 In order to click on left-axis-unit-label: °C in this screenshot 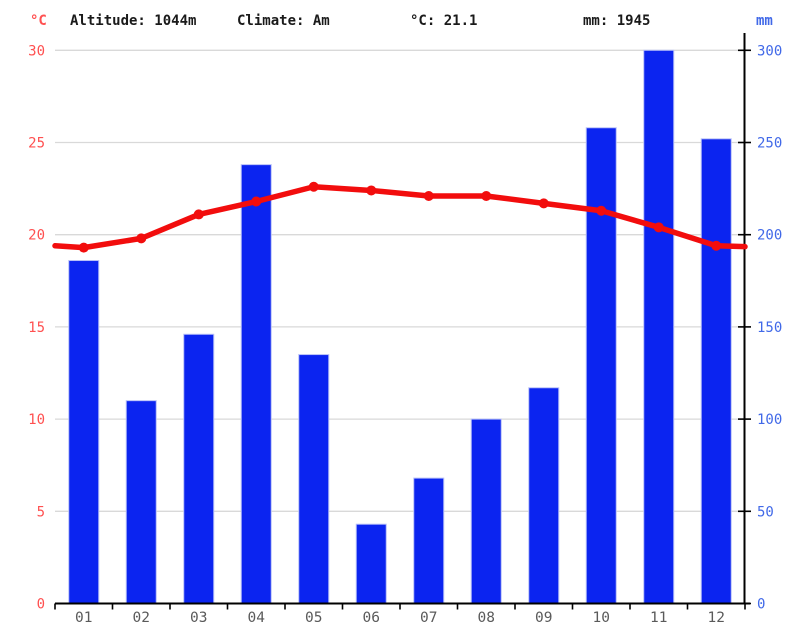, I will do `click(38, 21)`.